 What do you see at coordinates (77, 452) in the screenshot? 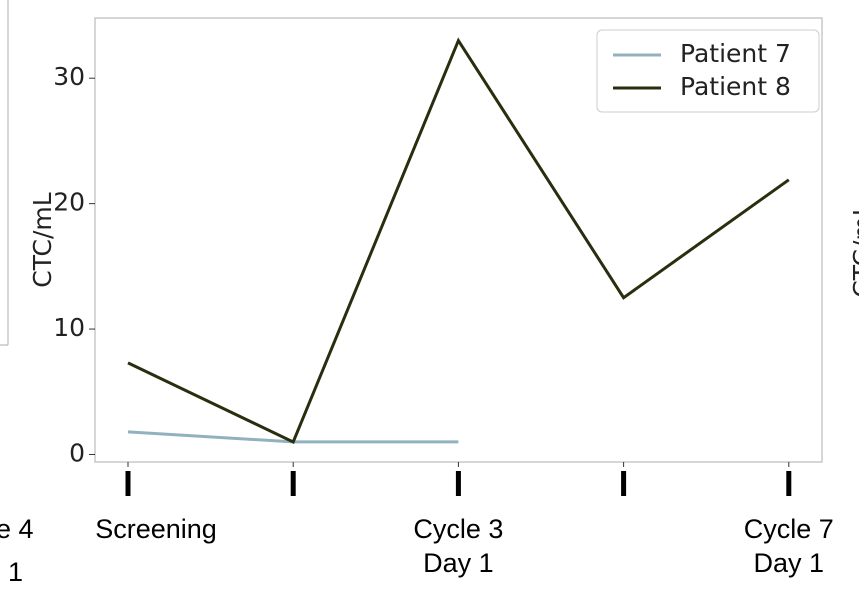
I see `y-tick-label: 0` at bounding box center [77, 452].